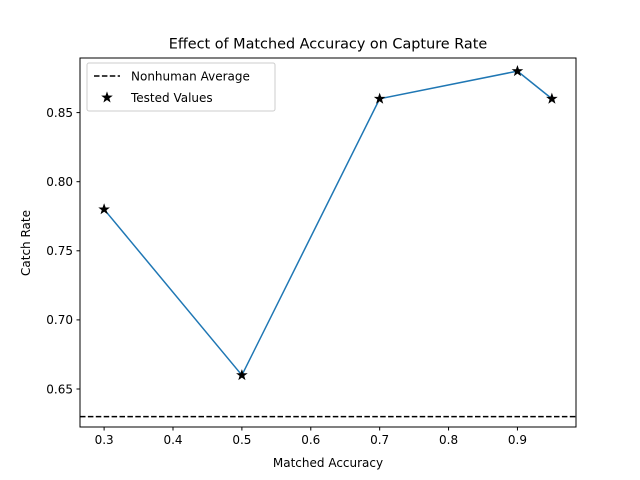 Image resolution: width=640 pixels, height=480 pixels. Describe the element at coordinates (448, 440) in the screenshot. I see `x-tick-label: 0.8` at that location.